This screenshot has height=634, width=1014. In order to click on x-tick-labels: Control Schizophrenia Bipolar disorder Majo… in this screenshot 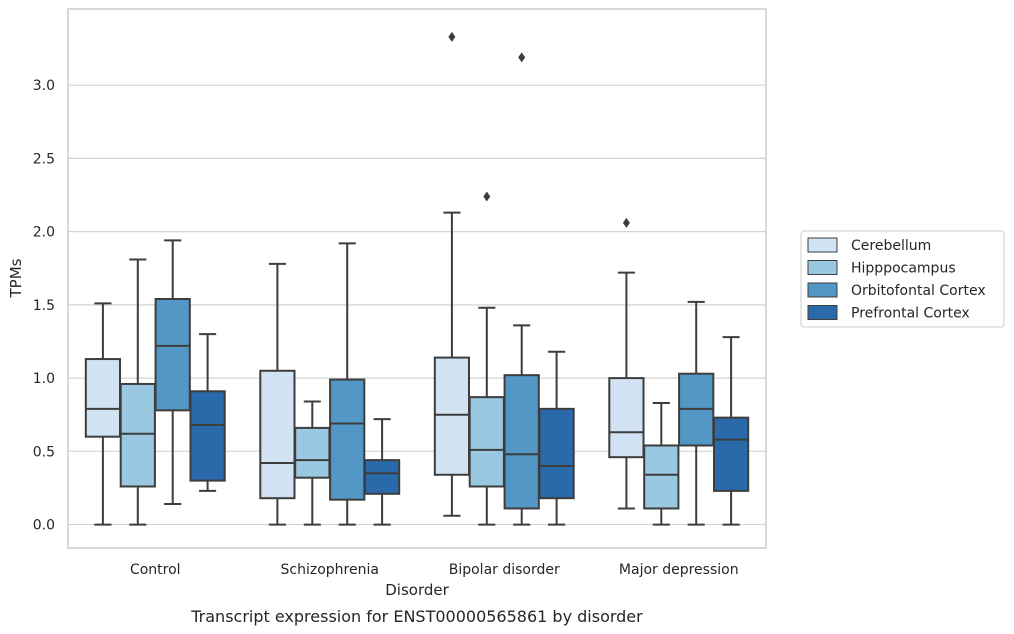, I will do `click(434, 570)`.